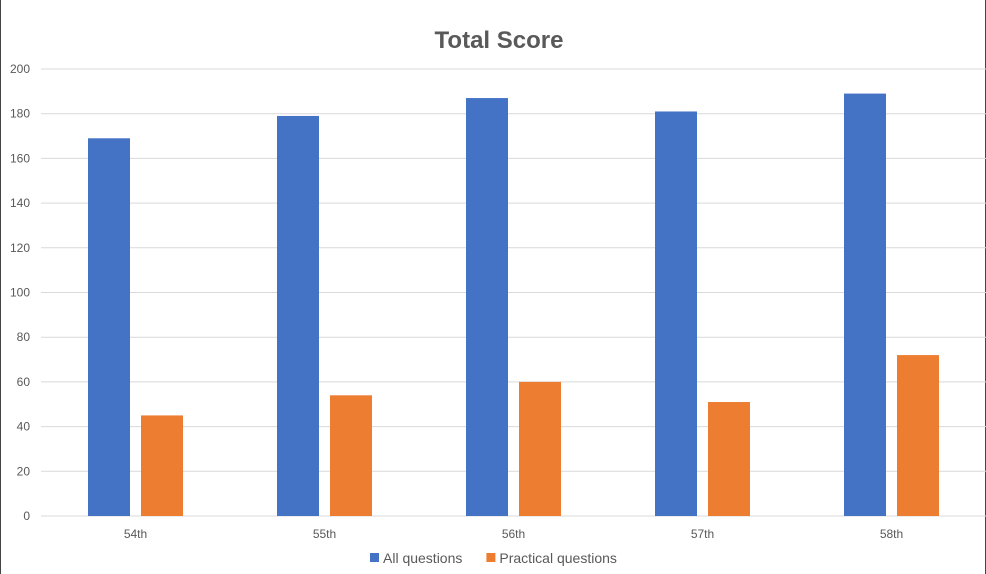  I want to click on y-tick-label: 160, so click(20, 158).